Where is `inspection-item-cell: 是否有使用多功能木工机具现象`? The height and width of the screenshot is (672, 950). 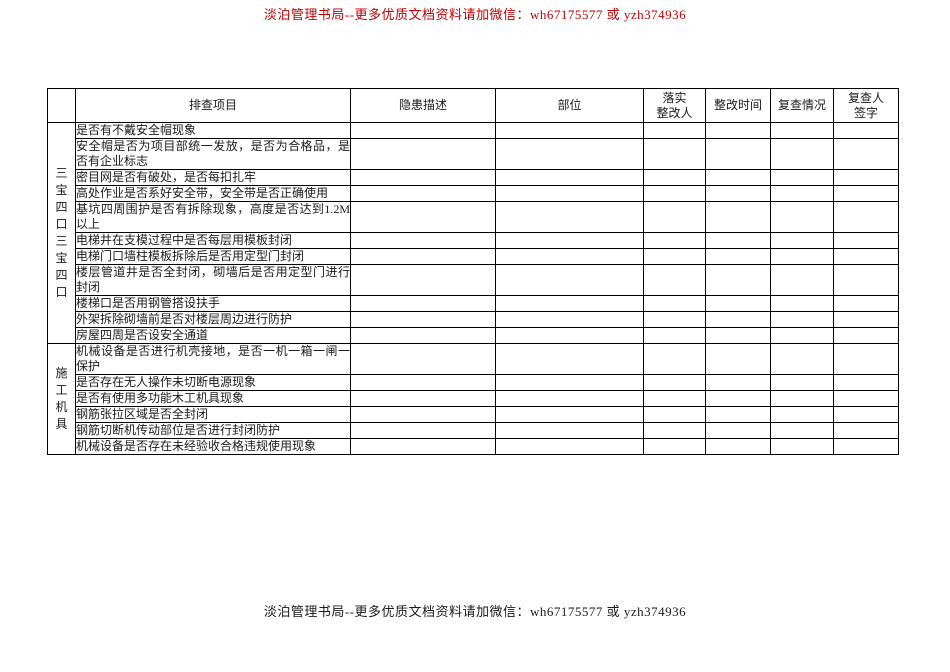
inspection-item-cell: 是否有使用多功能木工机具现象 is located at coordinates (213, 398).